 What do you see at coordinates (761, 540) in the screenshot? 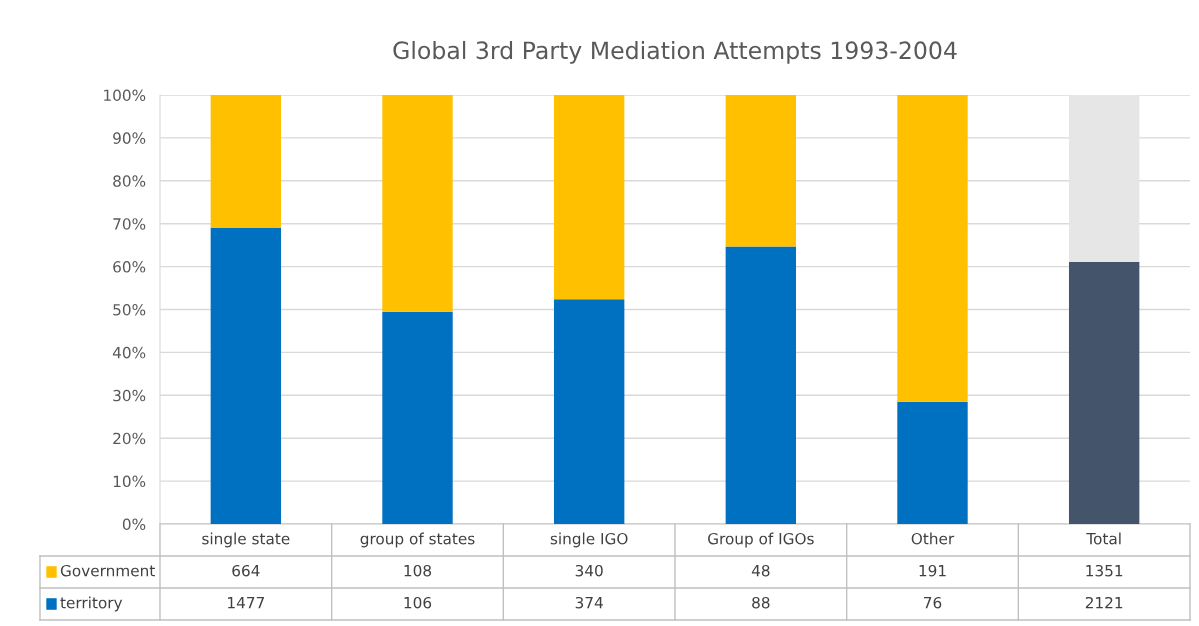
I see `x-tick-label: Group of IGOs` at bounding box center [761, 540].